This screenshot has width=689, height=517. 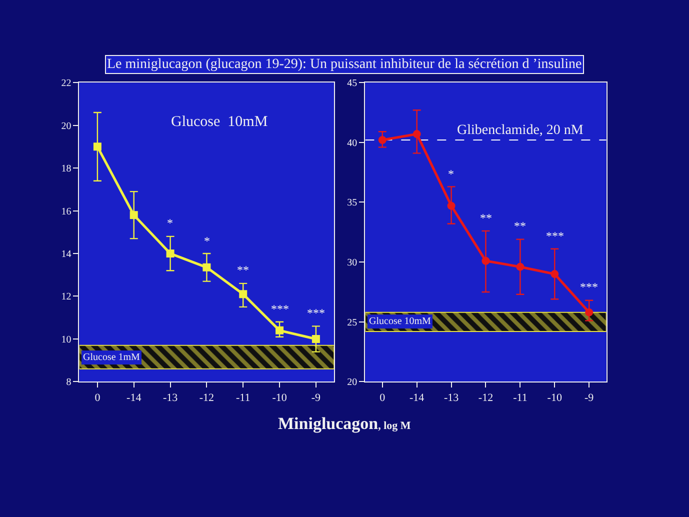 I want to click on y-tick-label: 25, so click(x=352, y=322).